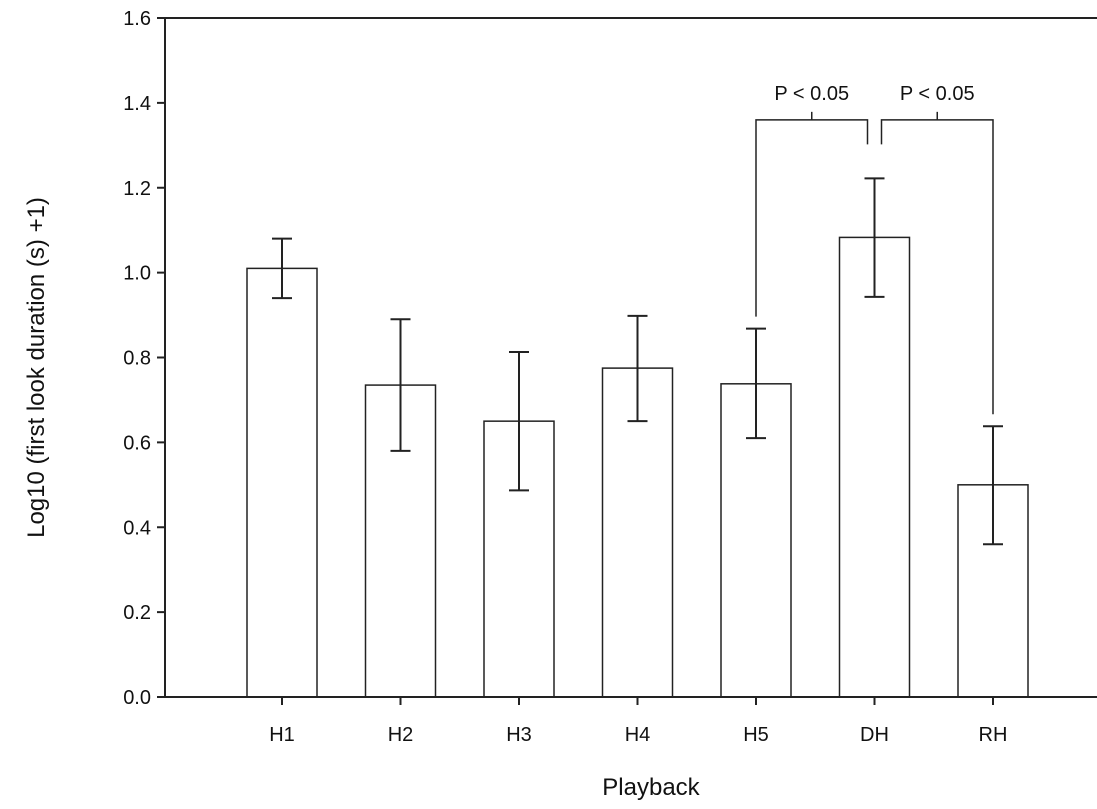 The image size is (1097, 809). Describe the element at coordinates (519, 421) in the screenshot. I see `error-bar-h3` at that location.